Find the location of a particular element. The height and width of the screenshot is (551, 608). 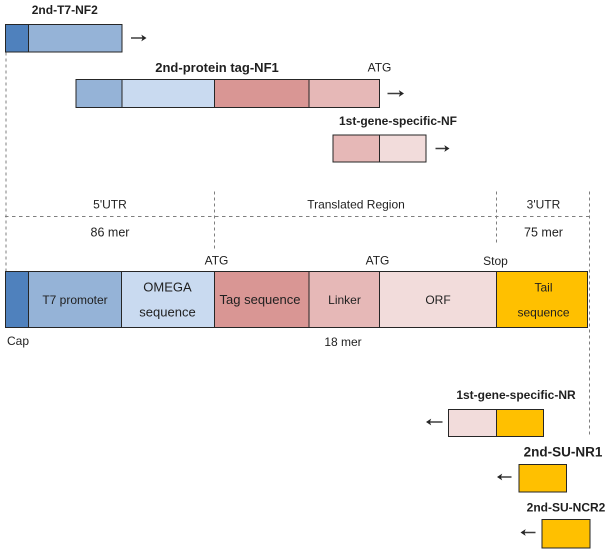

svg-text: Tag sequence is located at coordinates (260, 299).